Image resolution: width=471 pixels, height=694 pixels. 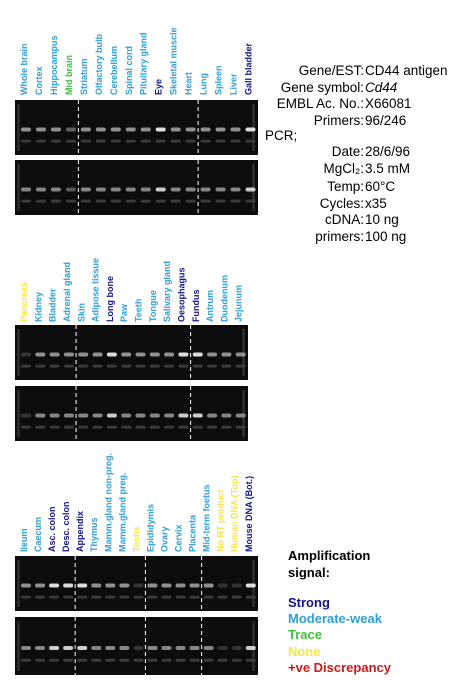 I want to click on info-label: MgCl₂:, so click(x=344, y=168).